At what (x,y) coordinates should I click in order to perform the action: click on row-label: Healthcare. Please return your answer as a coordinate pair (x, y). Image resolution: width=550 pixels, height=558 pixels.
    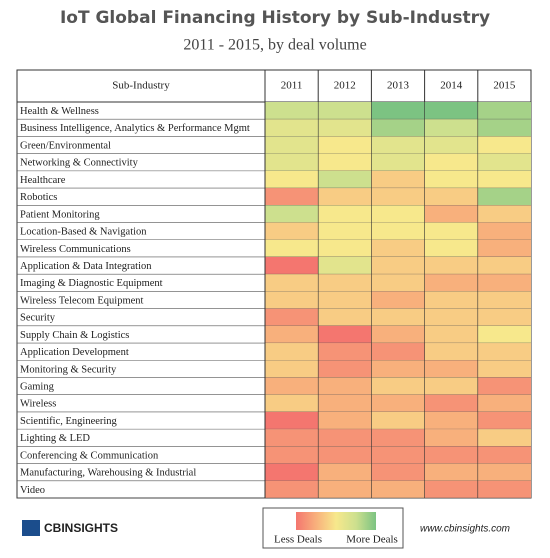
    Looking at the image, I should click on (43, 180).